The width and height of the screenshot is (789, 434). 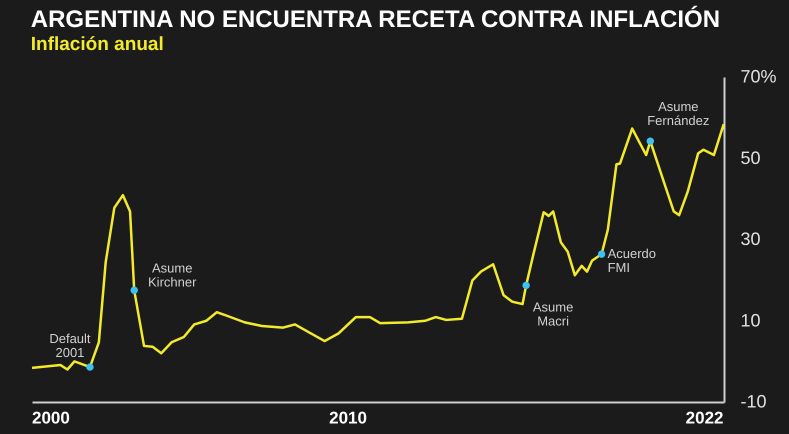 I want to click on x-tick-label: 2010, so click(x=348, y=418).